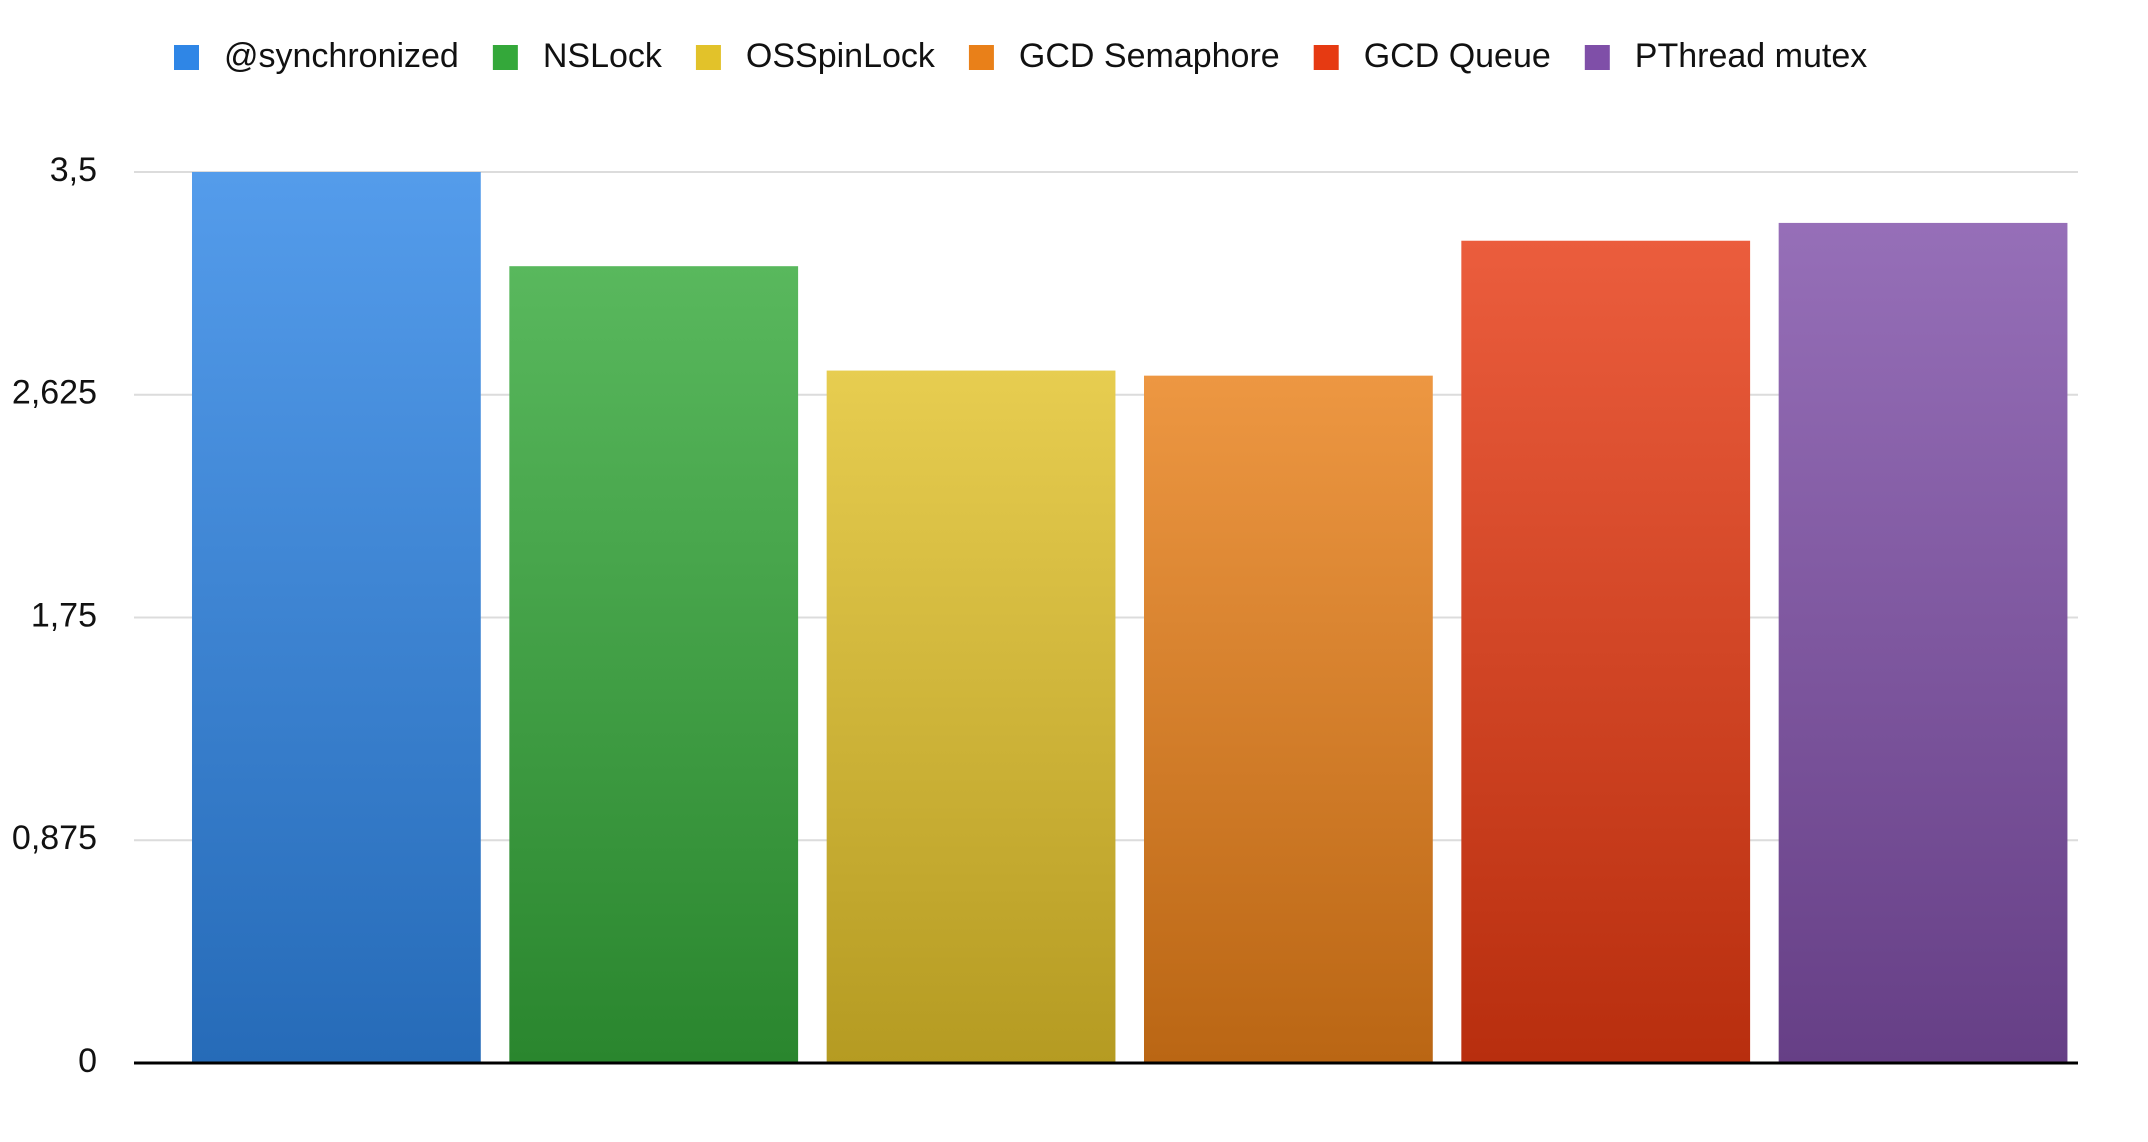  What do you see at coordinates (64, 615) in the screenshot?
I see `y-tick-label: 1,75` at bounding box center [64, 615].